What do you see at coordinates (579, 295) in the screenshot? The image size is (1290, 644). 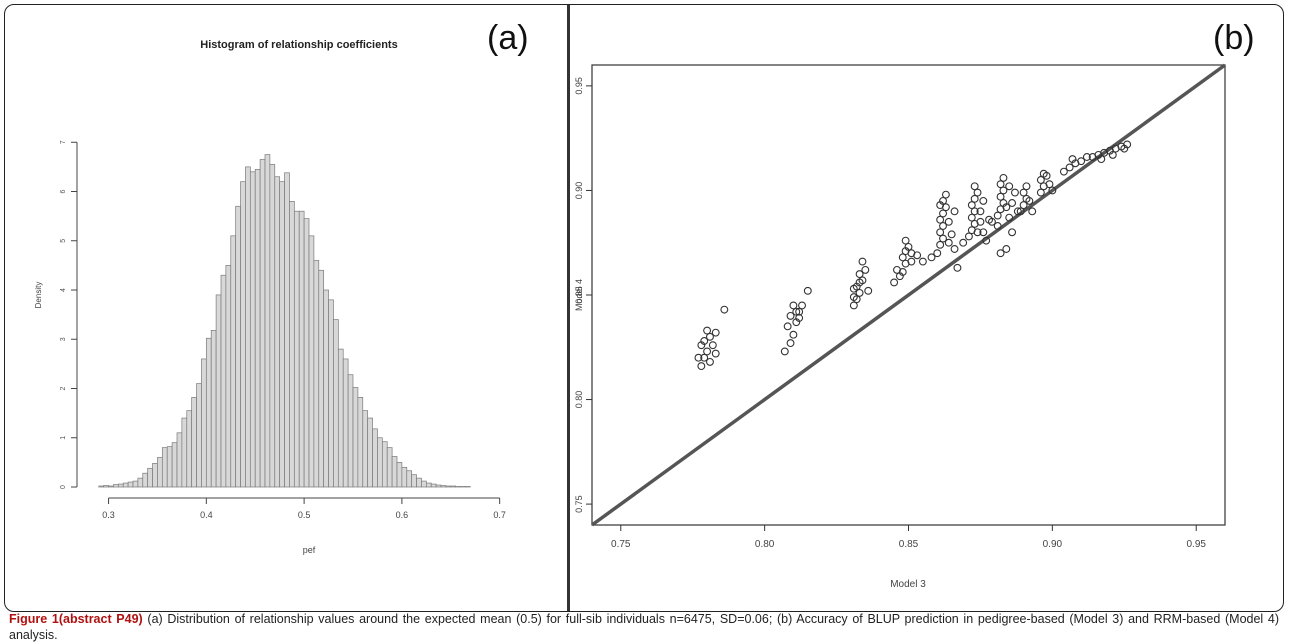 I see `y-axis-label: Model 4` at bounding box center [579, 295].